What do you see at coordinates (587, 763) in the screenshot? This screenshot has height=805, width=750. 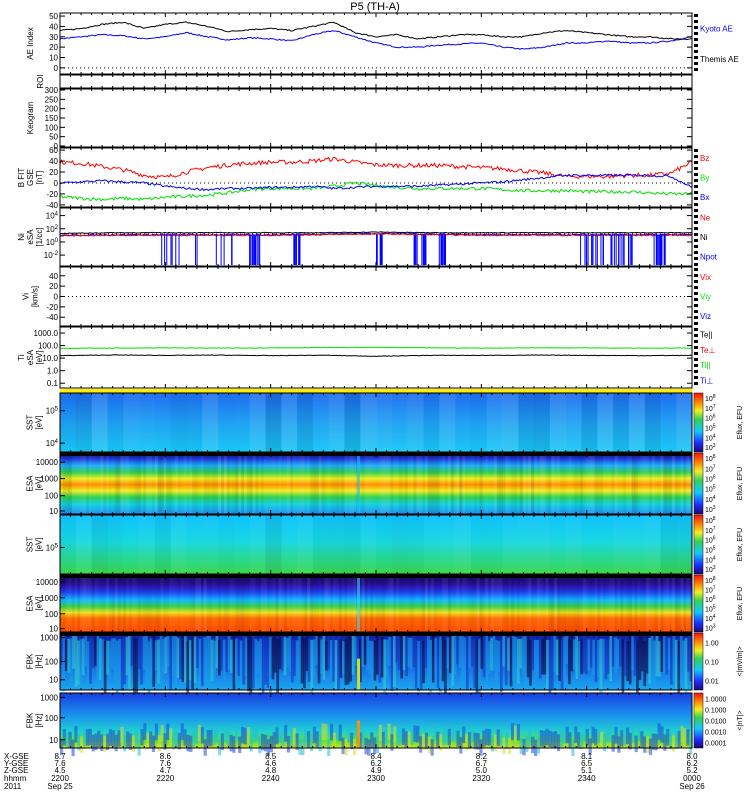 I see `y-gse-value: 6.5` at bounding box center [587, 763].